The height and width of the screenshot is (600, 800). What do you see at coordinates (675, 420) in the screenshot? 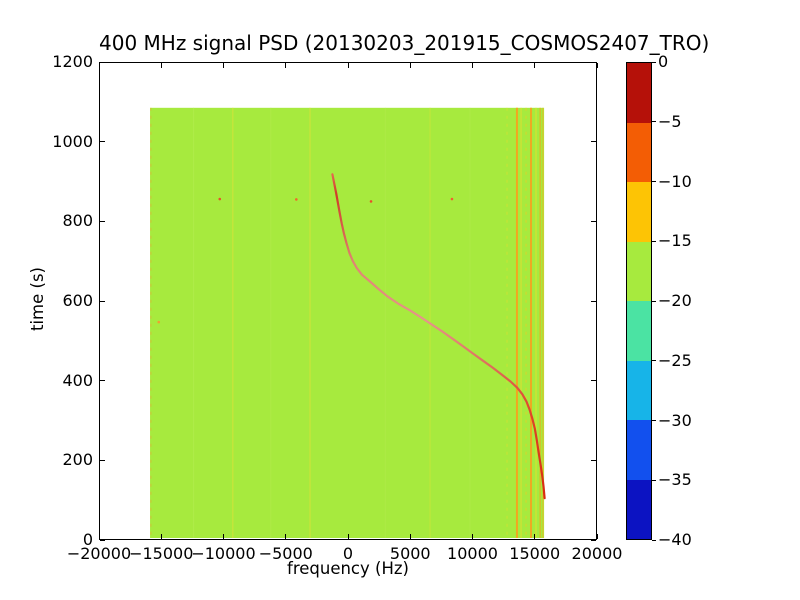
I see `colorbar-tick-label: −30` at bounding box center [675, 420].